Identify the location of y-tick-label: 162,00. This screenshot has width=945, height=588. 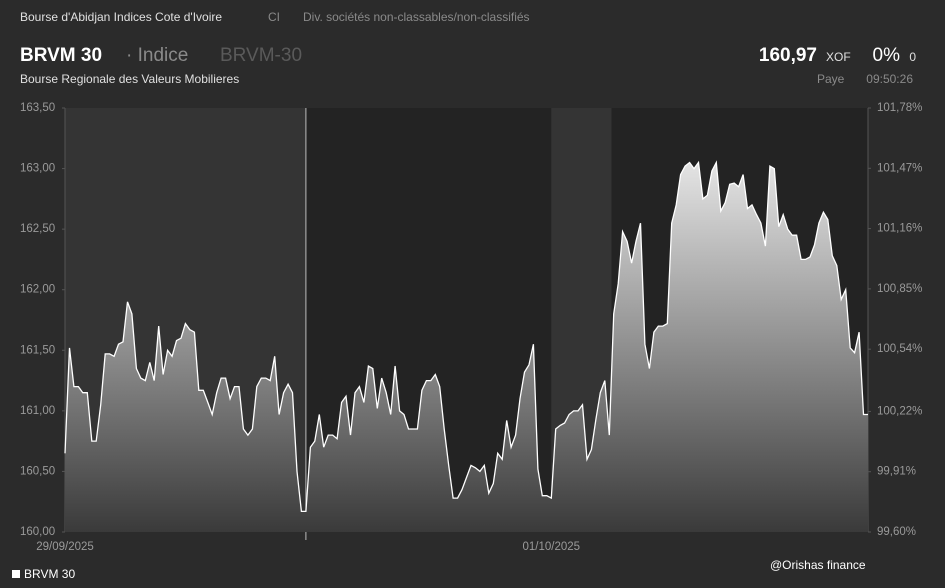
(37, 290).